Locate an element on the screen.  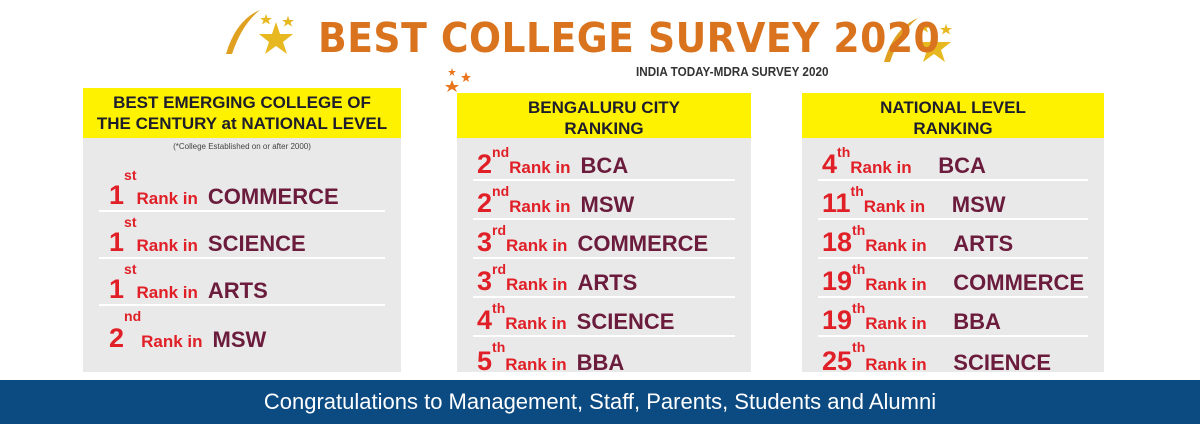
ranking-row: 4 th Rank in SCIENCE is located at coordinates (604, 317).